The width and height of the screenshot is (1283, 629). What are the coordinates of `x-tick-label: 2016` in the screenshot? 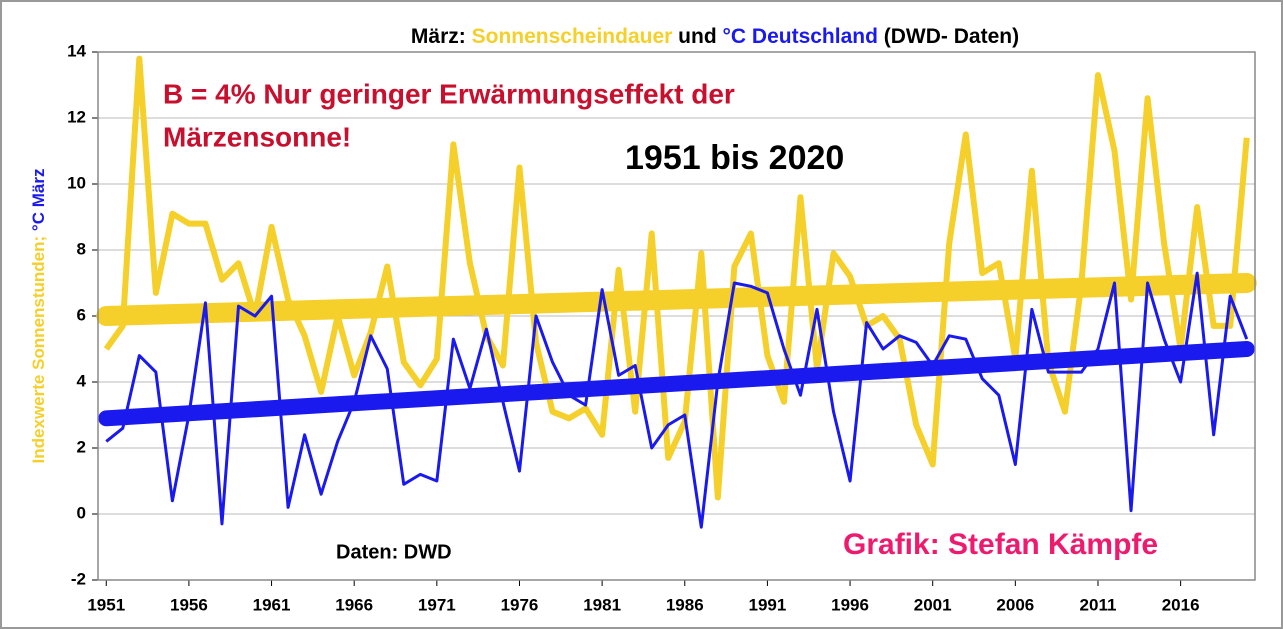 It's located at (1181, 604).